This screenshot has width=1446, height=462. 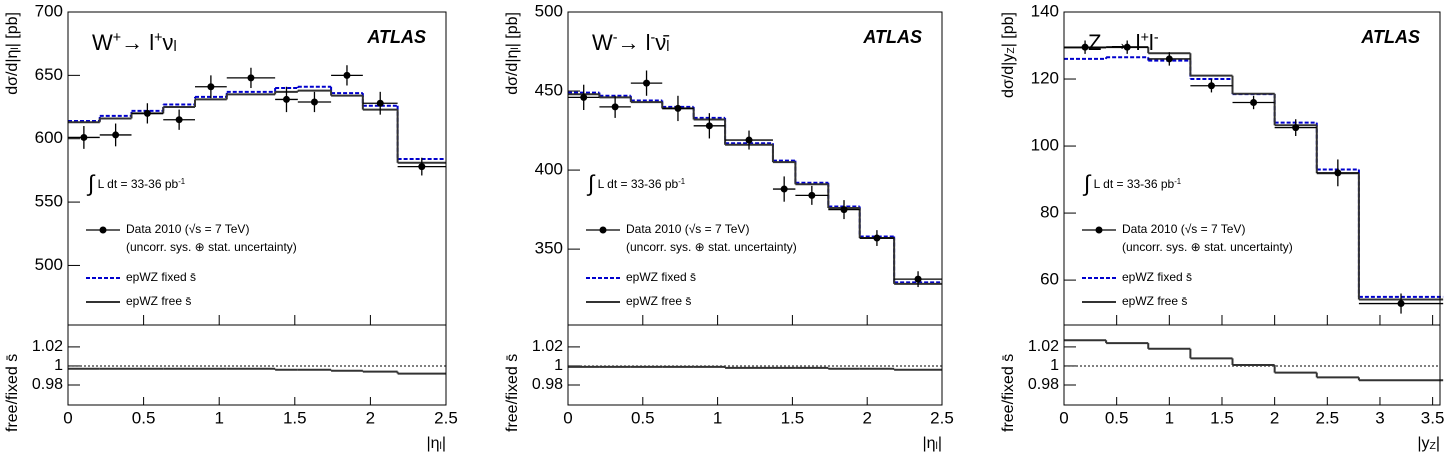 What do you see at coordinates (49, 10) in the screenshot?
I see `y-tick-label: 700` at bounding box center [49, 10].